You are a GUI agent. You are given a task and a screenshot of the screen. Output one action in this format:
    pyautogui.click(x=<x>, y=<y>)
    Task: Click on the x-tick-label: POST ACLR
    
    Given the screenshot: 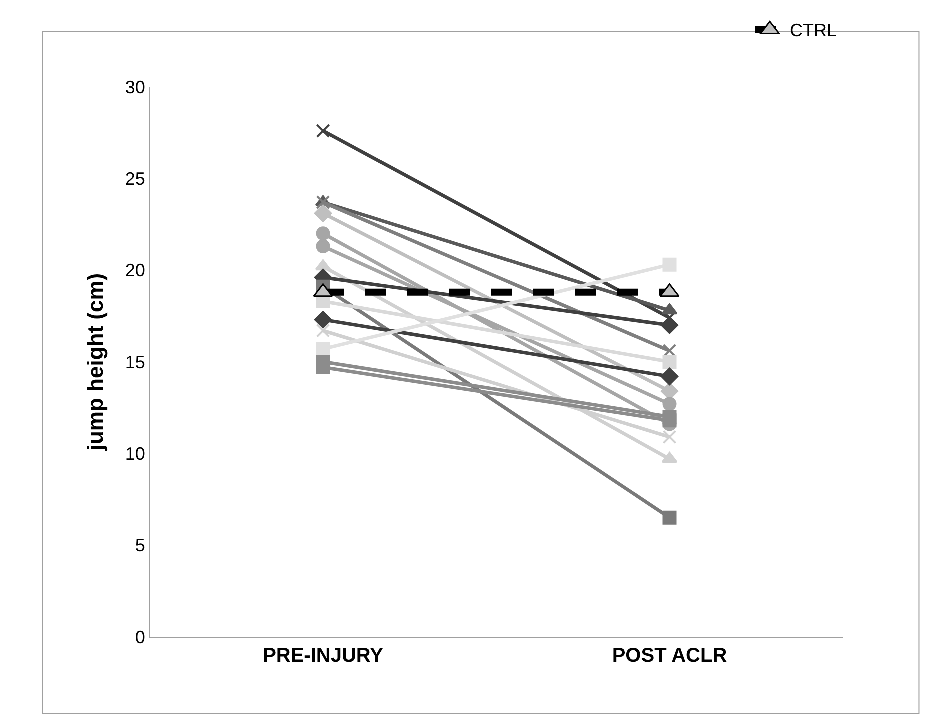 What is the action you would take?
    pyautogui.click(x=670, y=656)
    